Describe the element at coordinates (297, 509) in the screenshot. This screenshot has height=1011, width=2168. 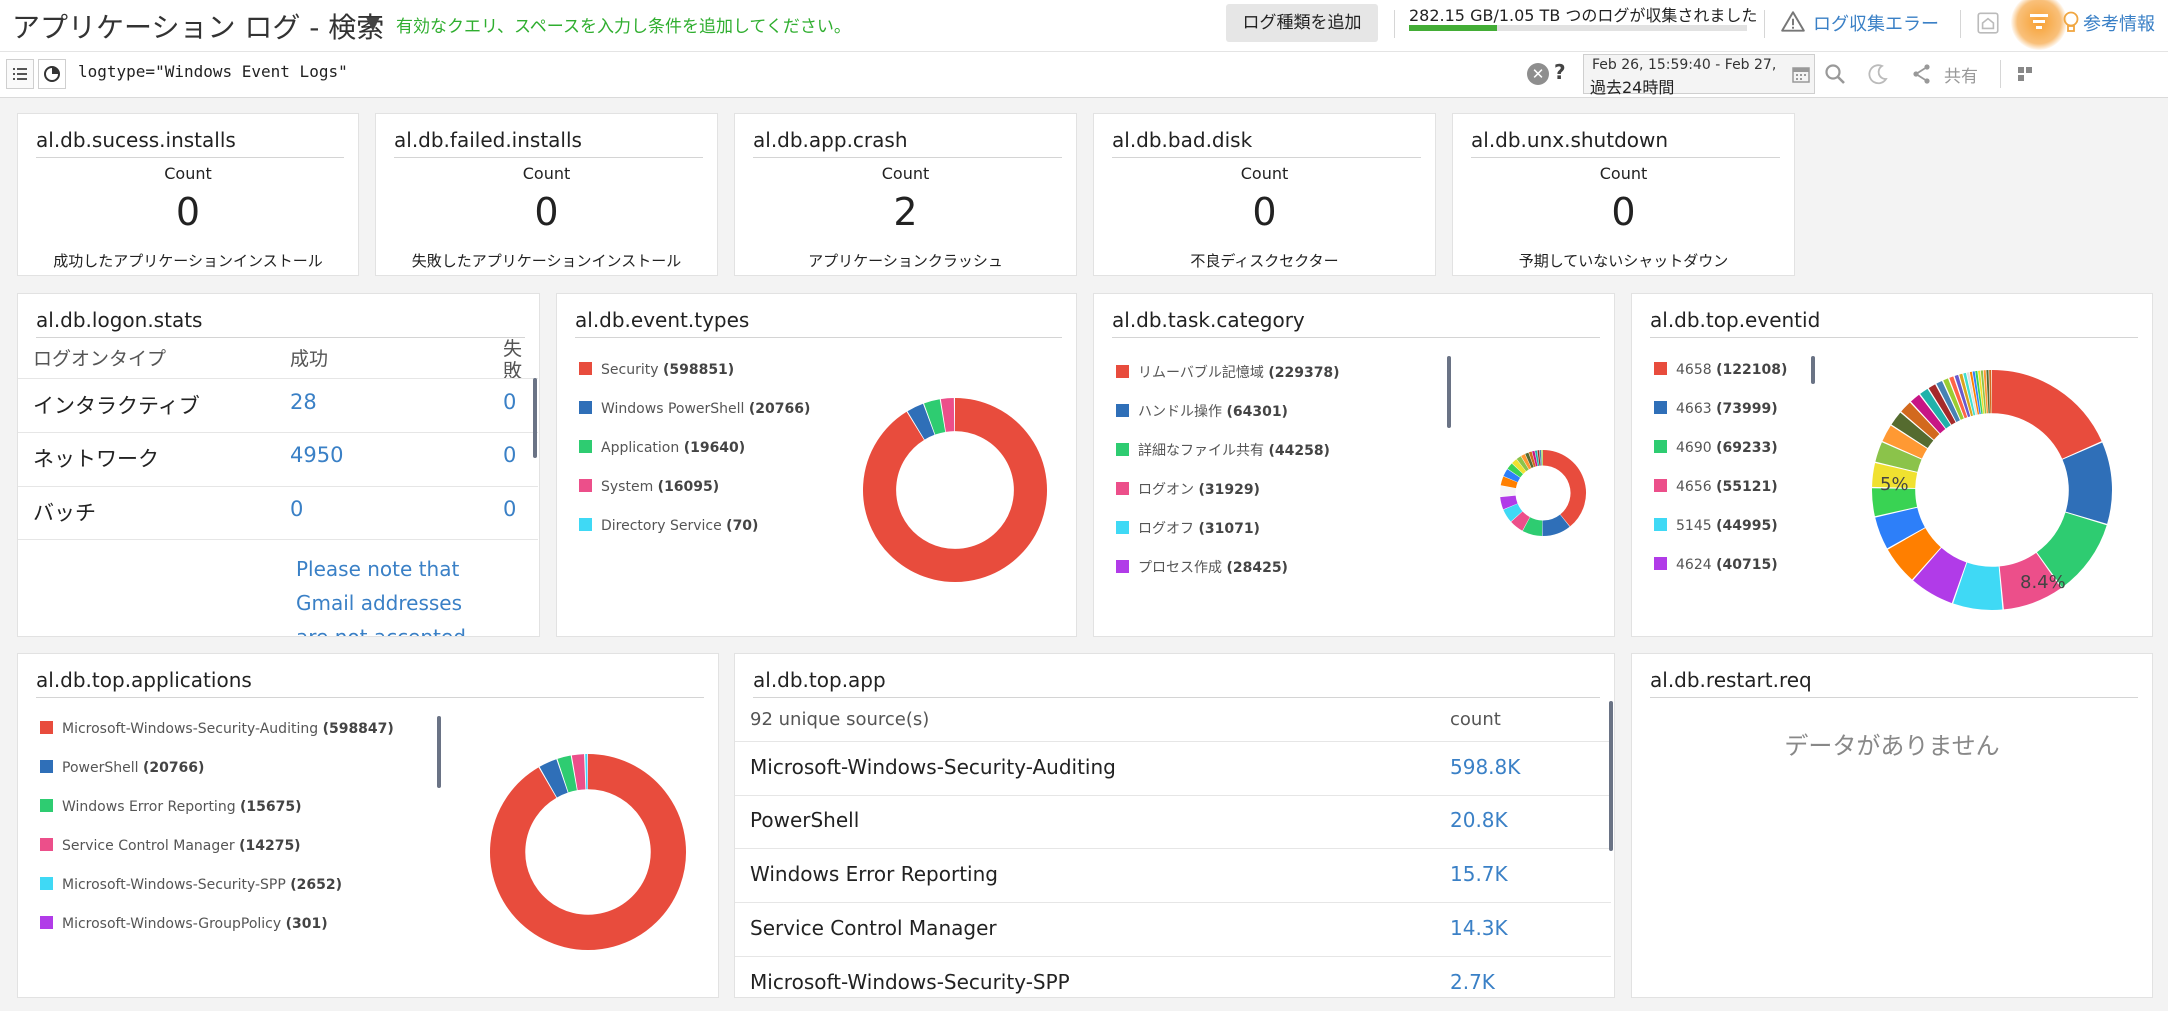
I see `success-count-link: 0` at that location.